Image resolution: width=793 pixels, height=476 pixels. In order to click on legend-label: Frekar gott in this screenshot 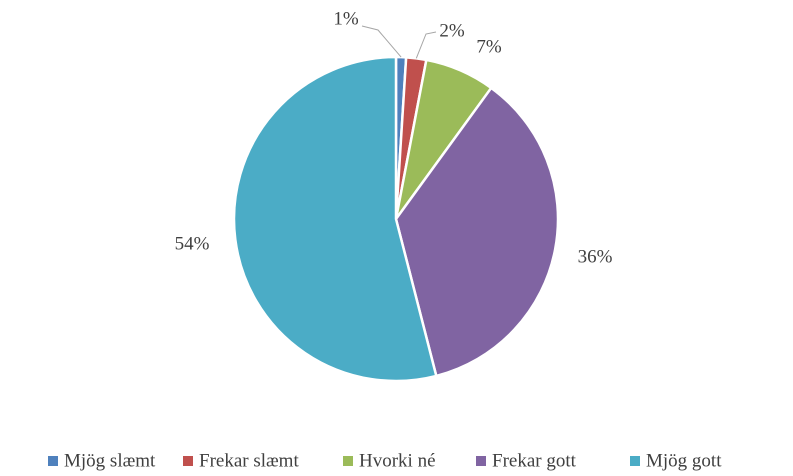, I will do `click(534, 460)`.